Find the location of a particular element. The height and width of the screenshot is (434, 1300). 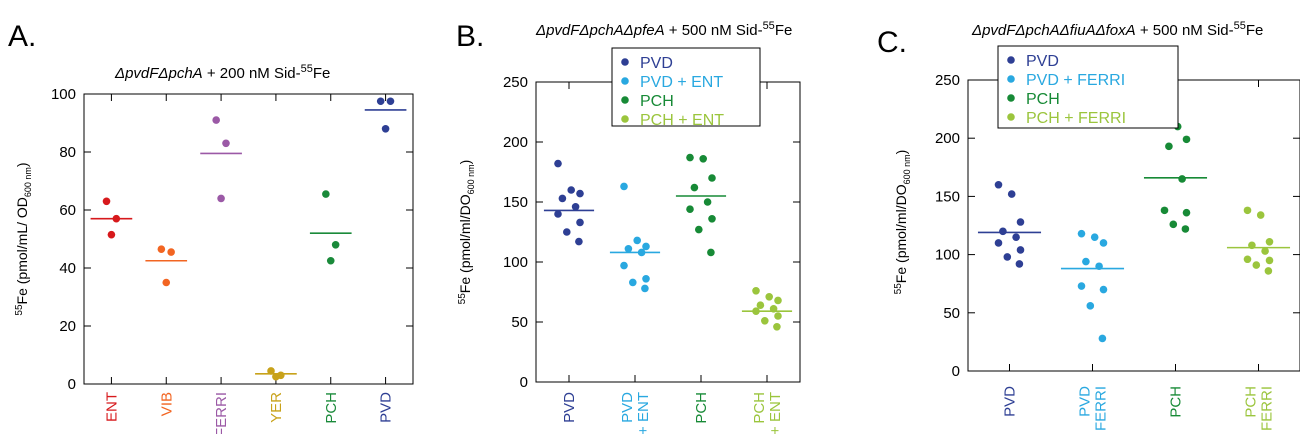

chart-title: ΔpvdFΔpchA + 200 nM Sid-55Fe is located at coordinates (222, 72).